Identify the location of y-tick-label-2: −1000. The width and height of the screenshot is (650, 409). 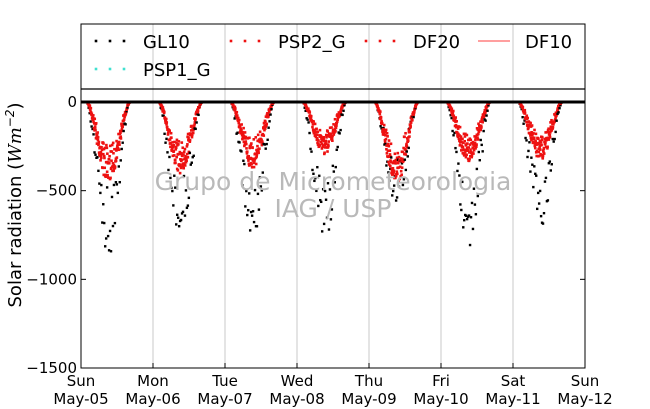
(51, 279).